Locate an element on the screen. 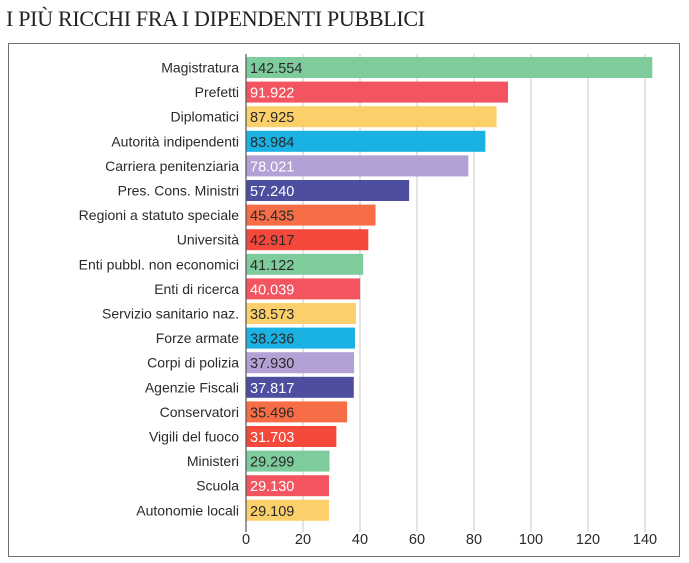 The image size is (689, 563). value-label: 37.817 is located at coordinates (272, 389).